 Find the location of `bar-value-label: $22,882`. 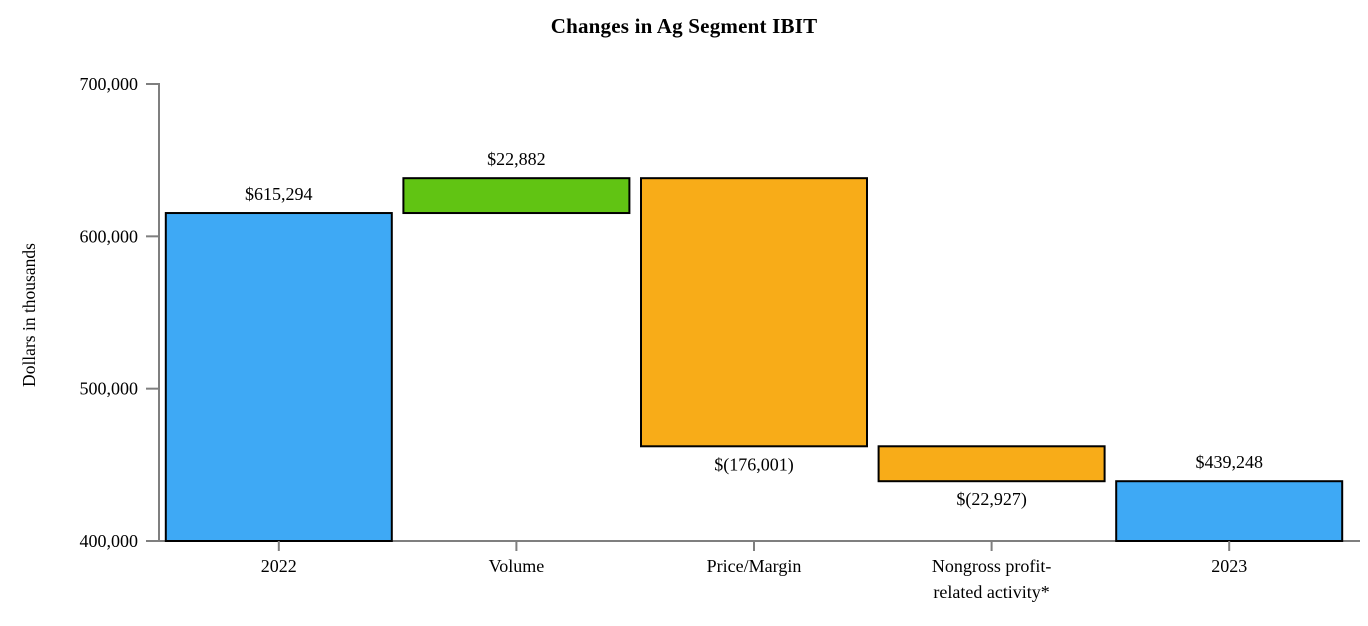

bar-value-label: $22,882 is located at coordinates (516, 159).